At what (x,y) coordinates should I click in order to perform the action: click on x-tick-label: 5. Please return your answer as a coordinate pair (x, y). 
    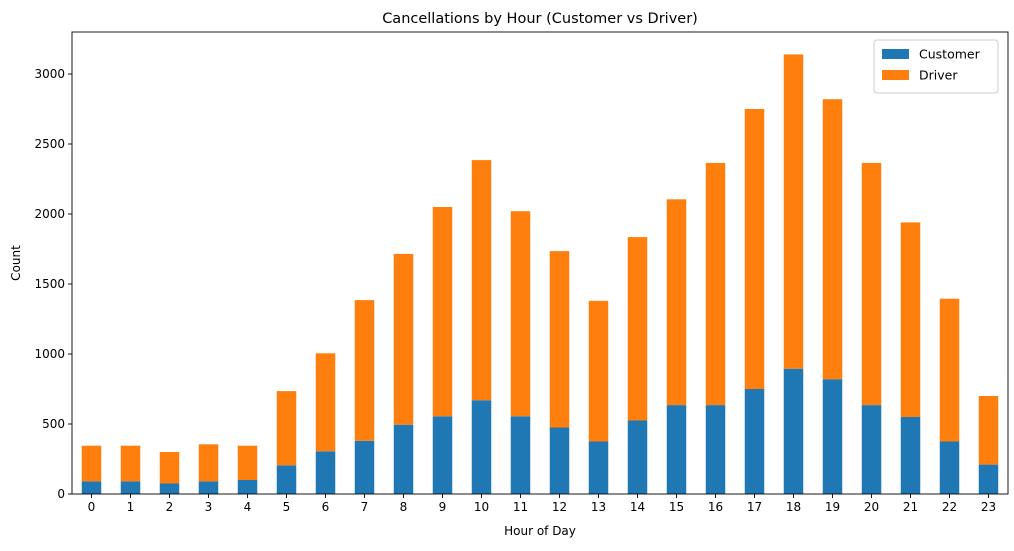
    Looking at the image, I should click on (287, 507).